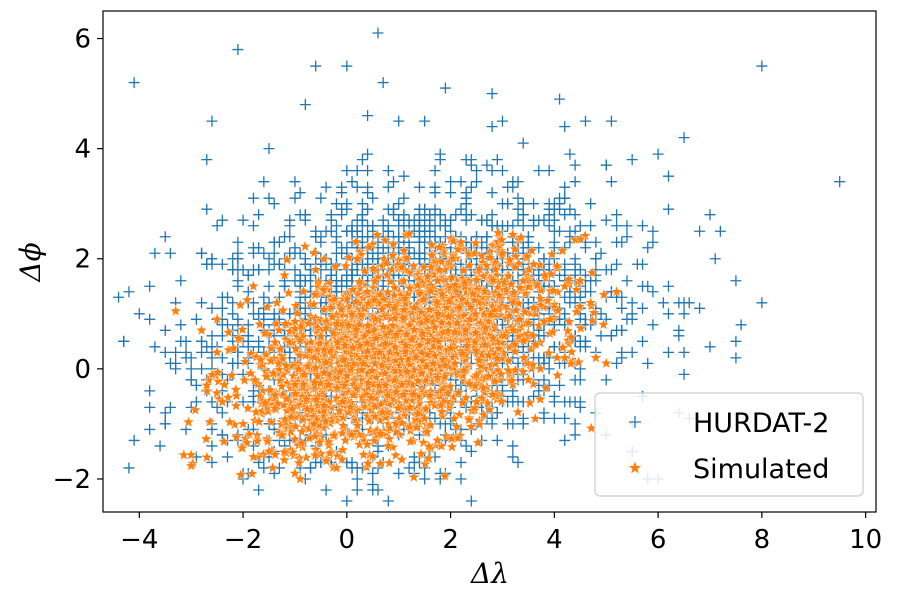 This screenshot has width=897, height=600. I want to click on x-tick-label: −2, so click(243, 540).